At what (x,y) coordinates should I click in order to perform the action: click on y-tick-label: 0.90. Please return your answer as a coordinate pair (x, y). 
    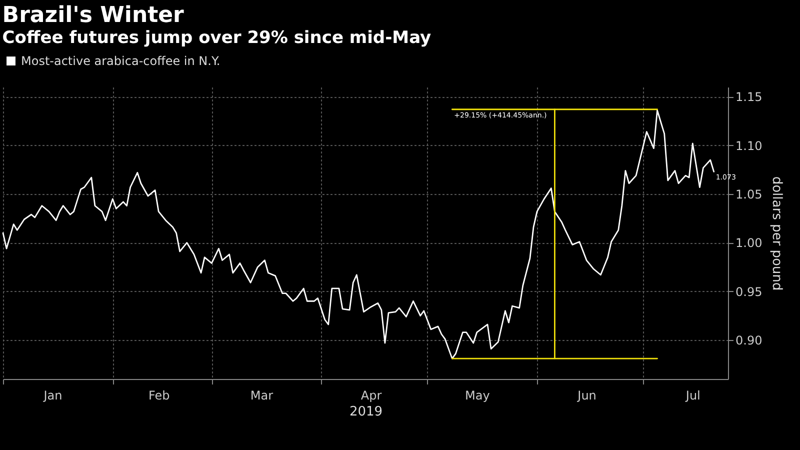
    Looking at the image, I should click on (749, 341).